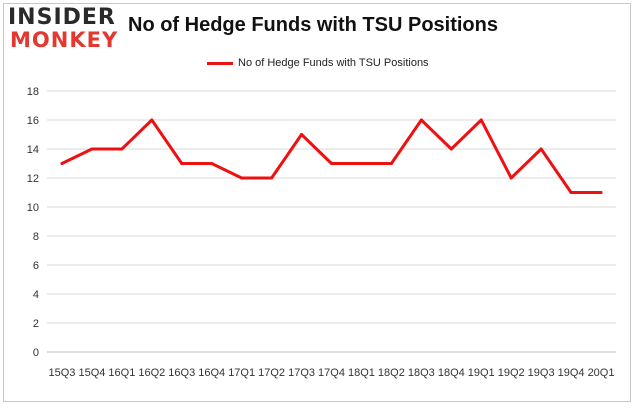 The width and height of the screenshot is (637, 408). I want to click on x-tick-label: 19Q1, so click(481, 373).